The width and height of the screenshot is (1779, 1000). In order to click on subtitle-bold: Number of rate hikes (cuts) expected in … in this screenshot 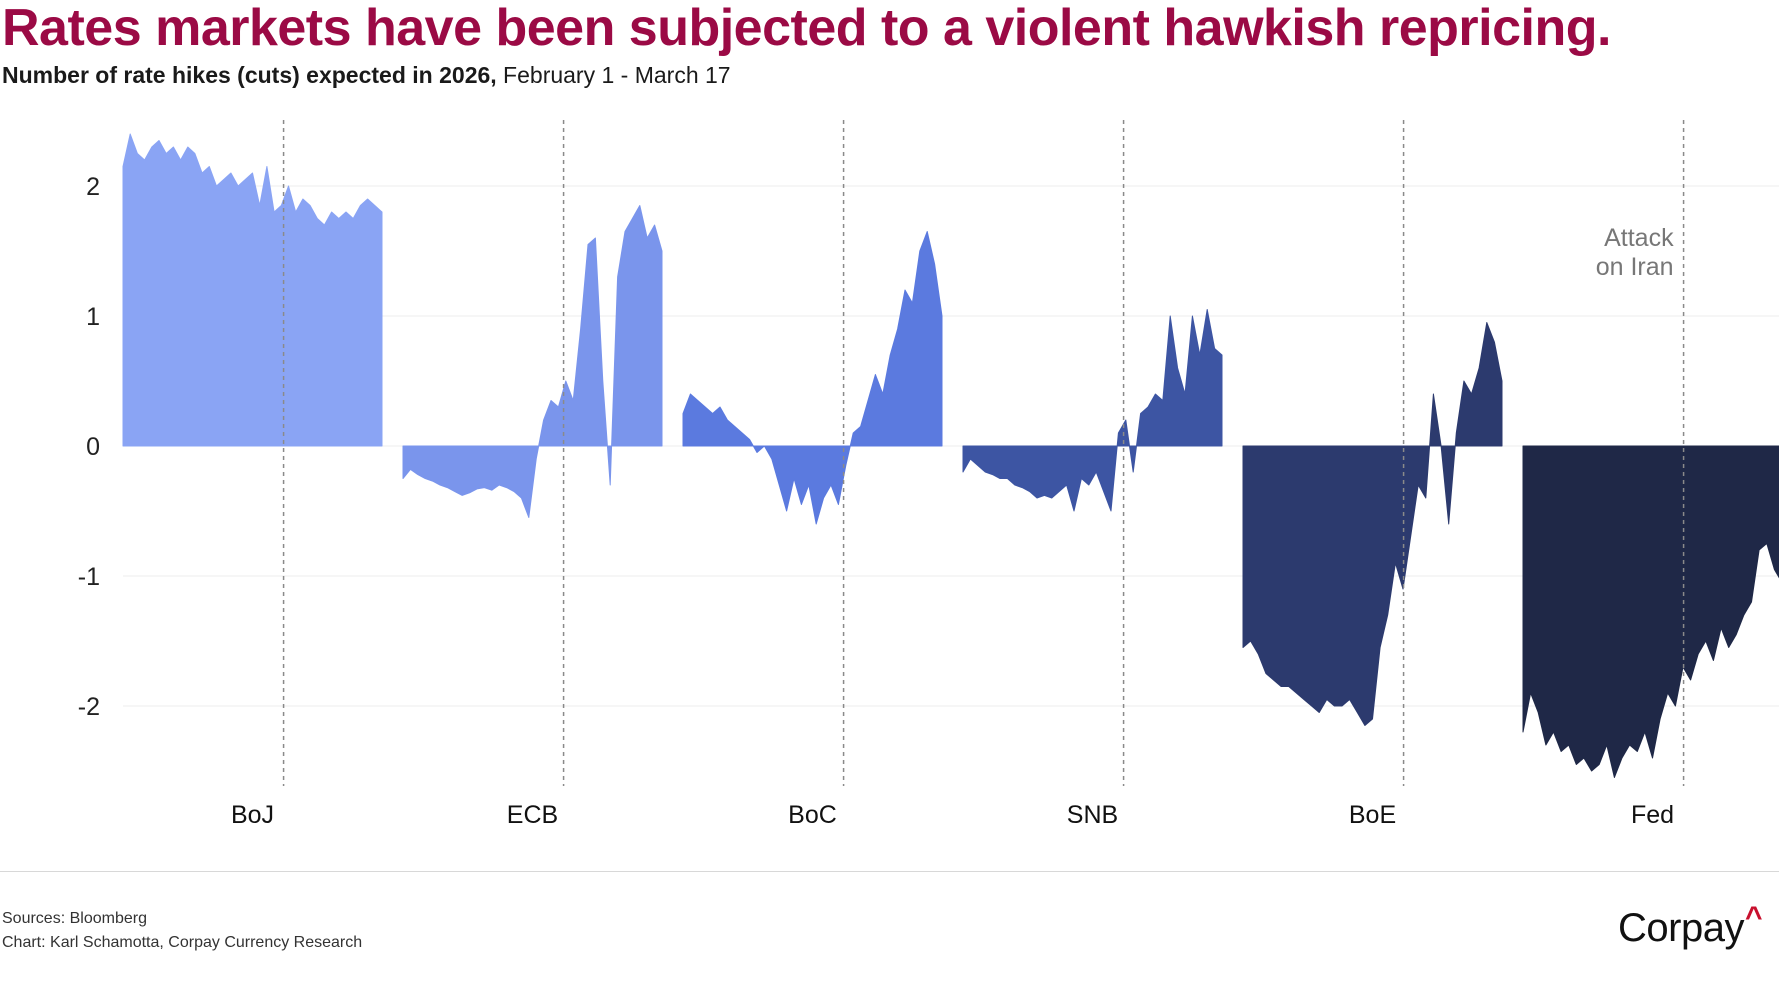, I will do `click(249, 75)`.